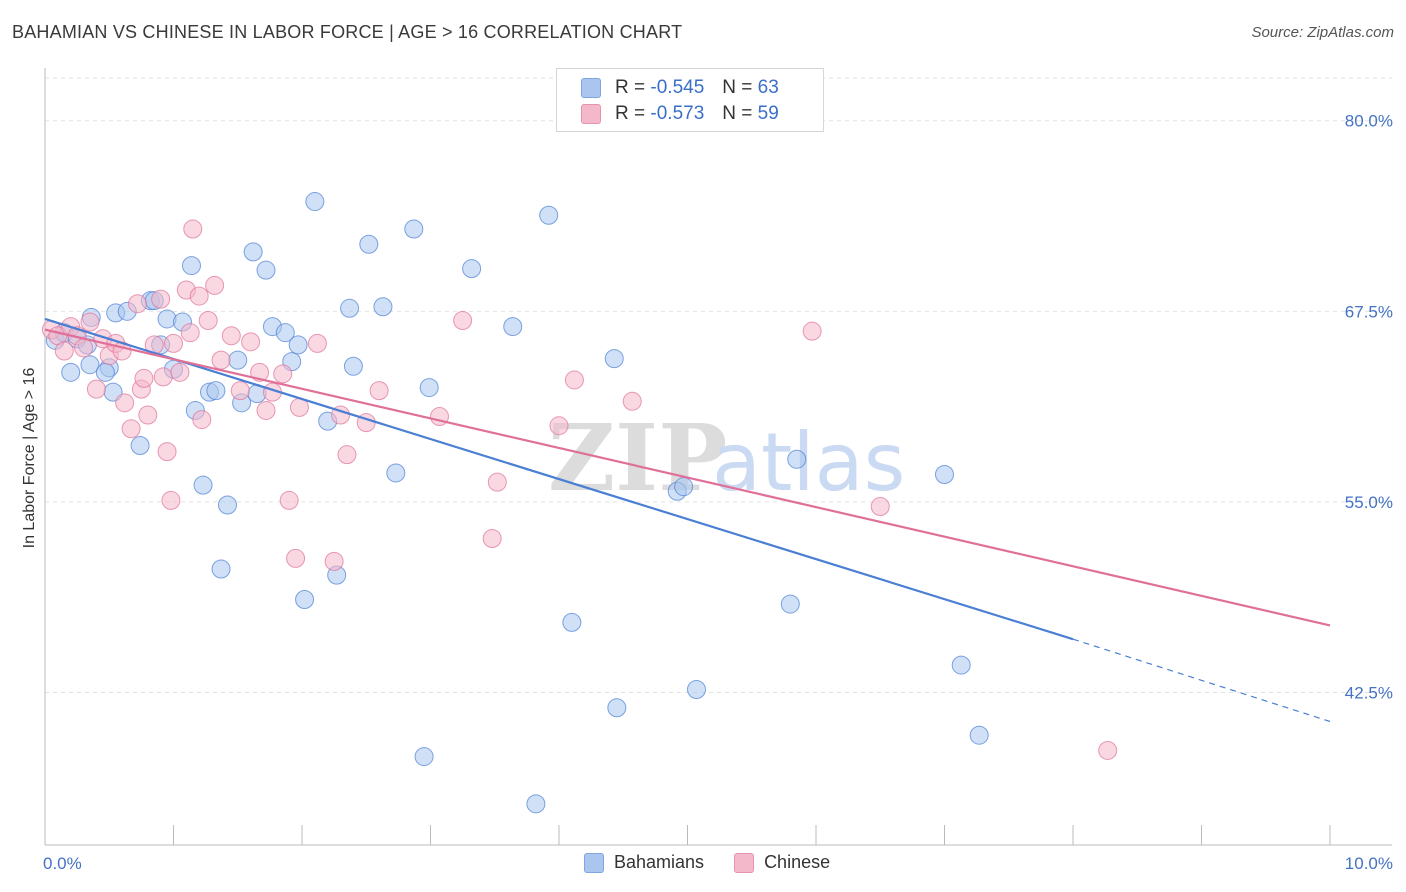 This screenshot has height=892, width=1406. I want to click on legend-row-bahamians: R = -0.545 N = 63, so click(680, 88).